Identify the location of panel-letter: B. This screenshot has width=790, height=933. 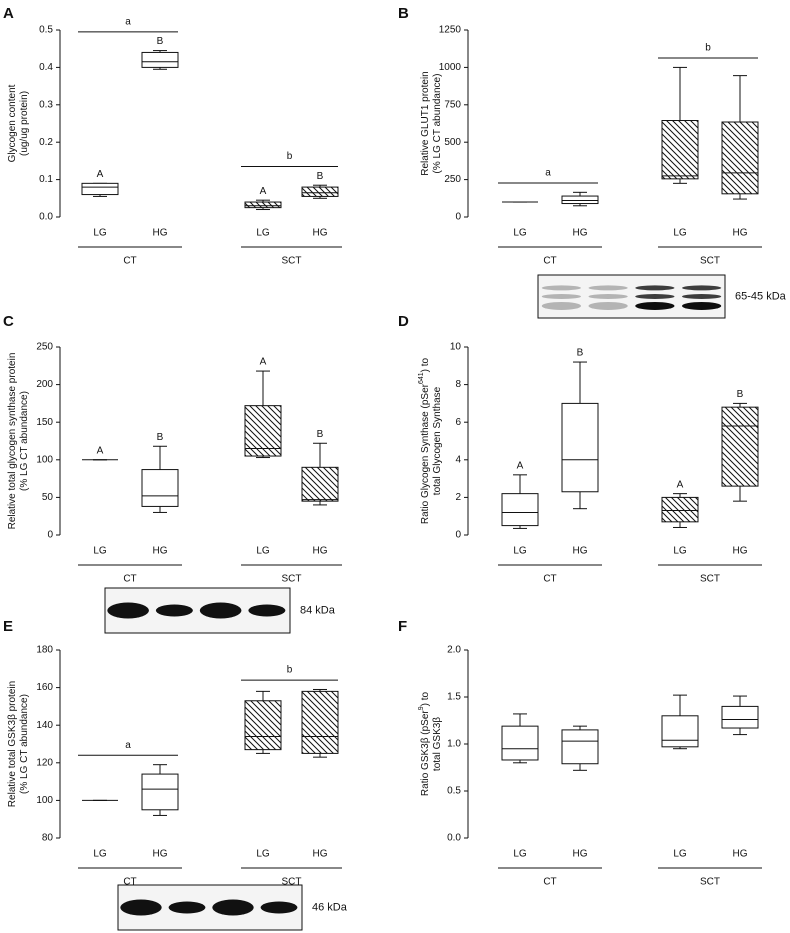
(403, 13).